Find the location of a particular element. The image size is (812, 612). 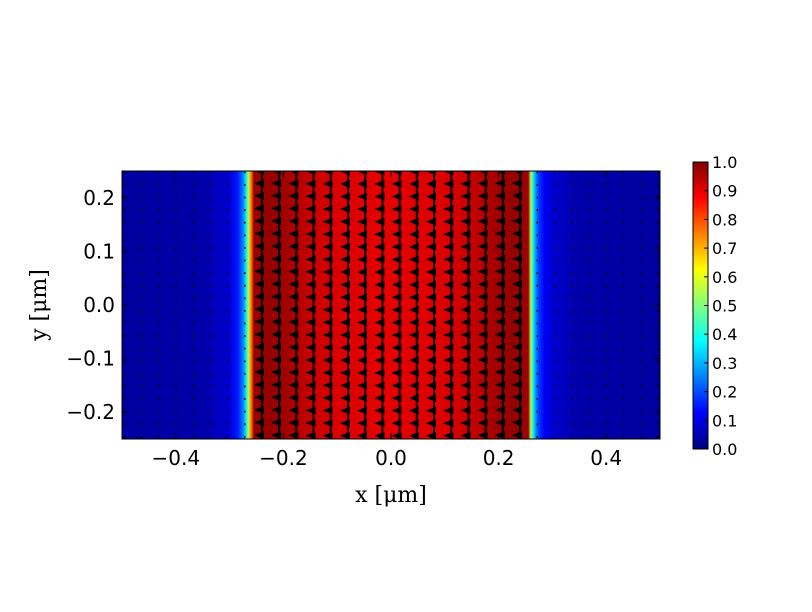

colorbar-tick-label: 0.2 is located at coordinates (724, 392).